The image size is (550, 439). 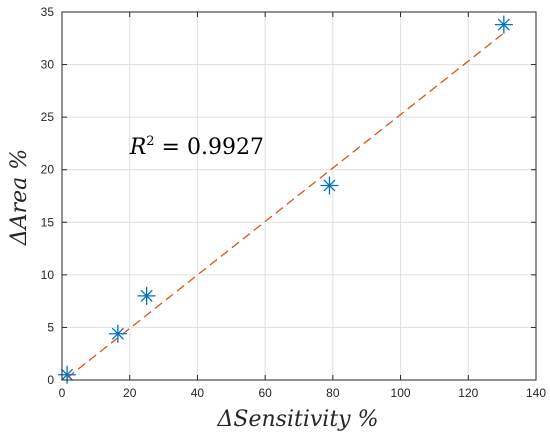 What do you see at coordinates (130, 393) in the screenshot?
I see `x-tick-label: 20` at bounding box center [130, 393].